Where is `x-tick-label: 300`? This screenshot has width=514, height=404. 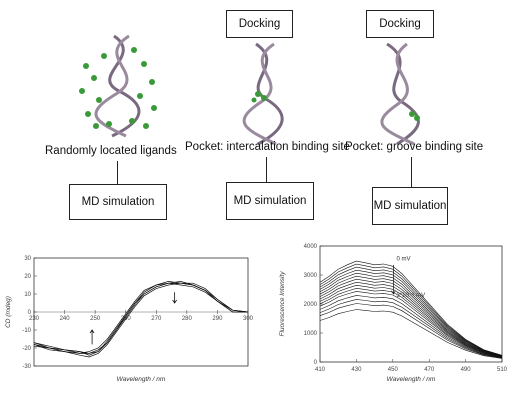 x-tick-label: 300 is located at coordinates (248, 319).